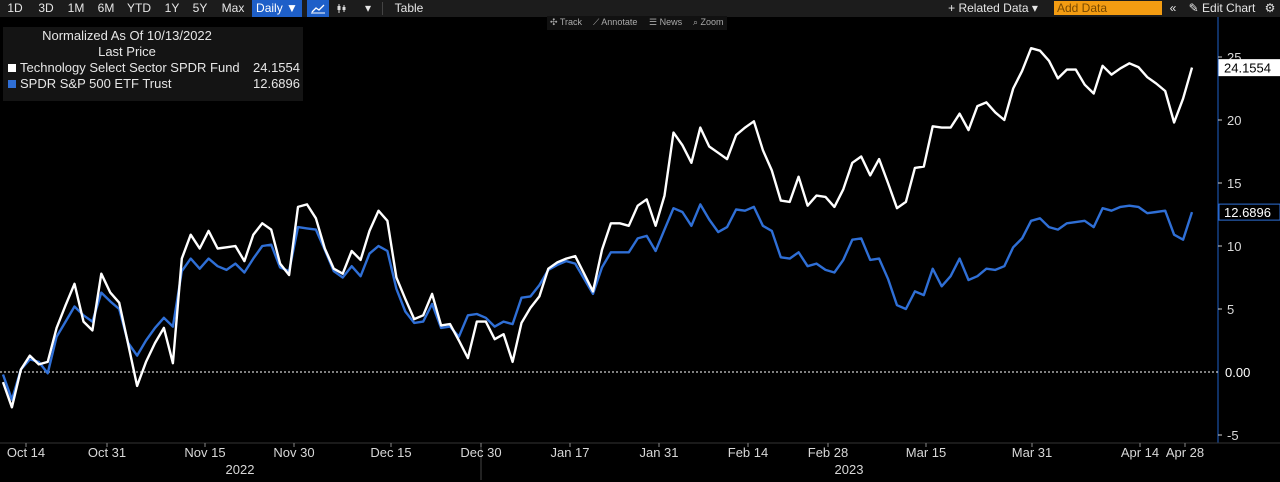  Describe the element at coordinates (993, 8) in the screenshot. I see `related-data-button: + Related Data ▾` at that location.